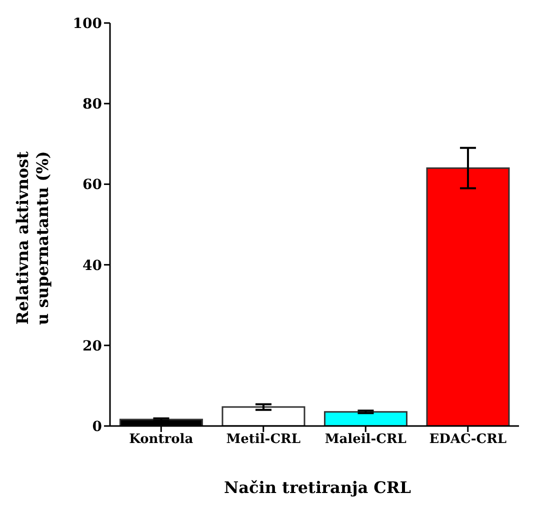  Describe the element at coordinates (365, 440) in the screenshot. I see `x-tick-label: Maleil-CRL` at that location.